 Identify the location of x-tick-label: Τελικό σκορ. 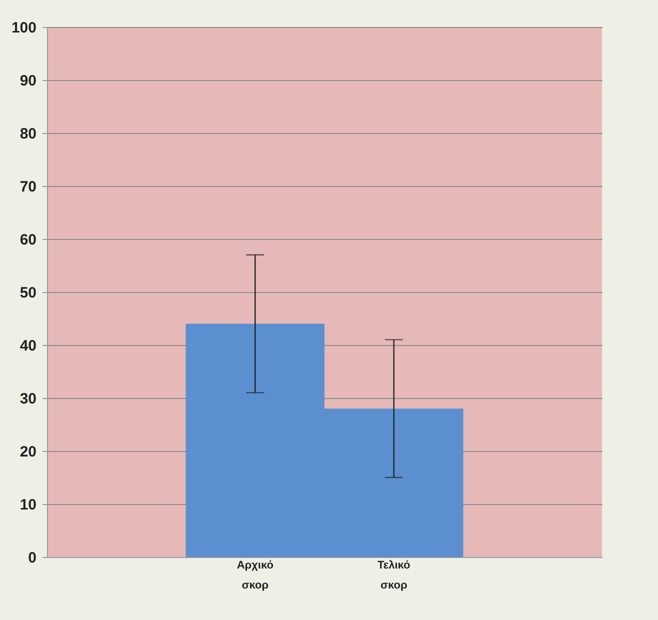
(394, 576).